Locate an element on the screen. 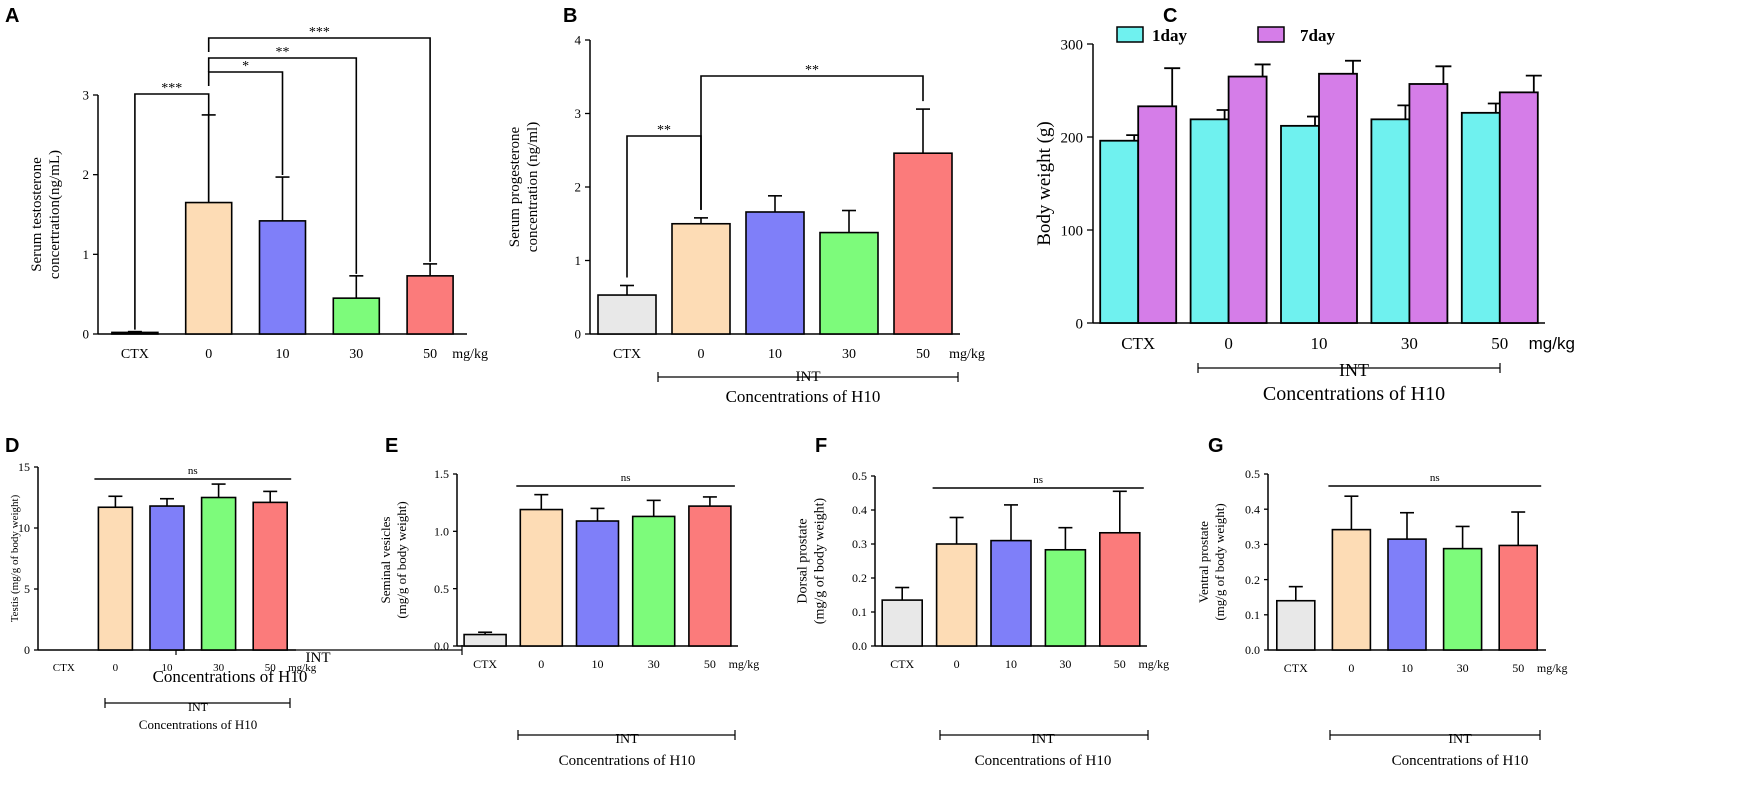 The image size is (1742, 792). panel-g-xlabel: Concentrations of H10 is located at coordinates (1460, 761).